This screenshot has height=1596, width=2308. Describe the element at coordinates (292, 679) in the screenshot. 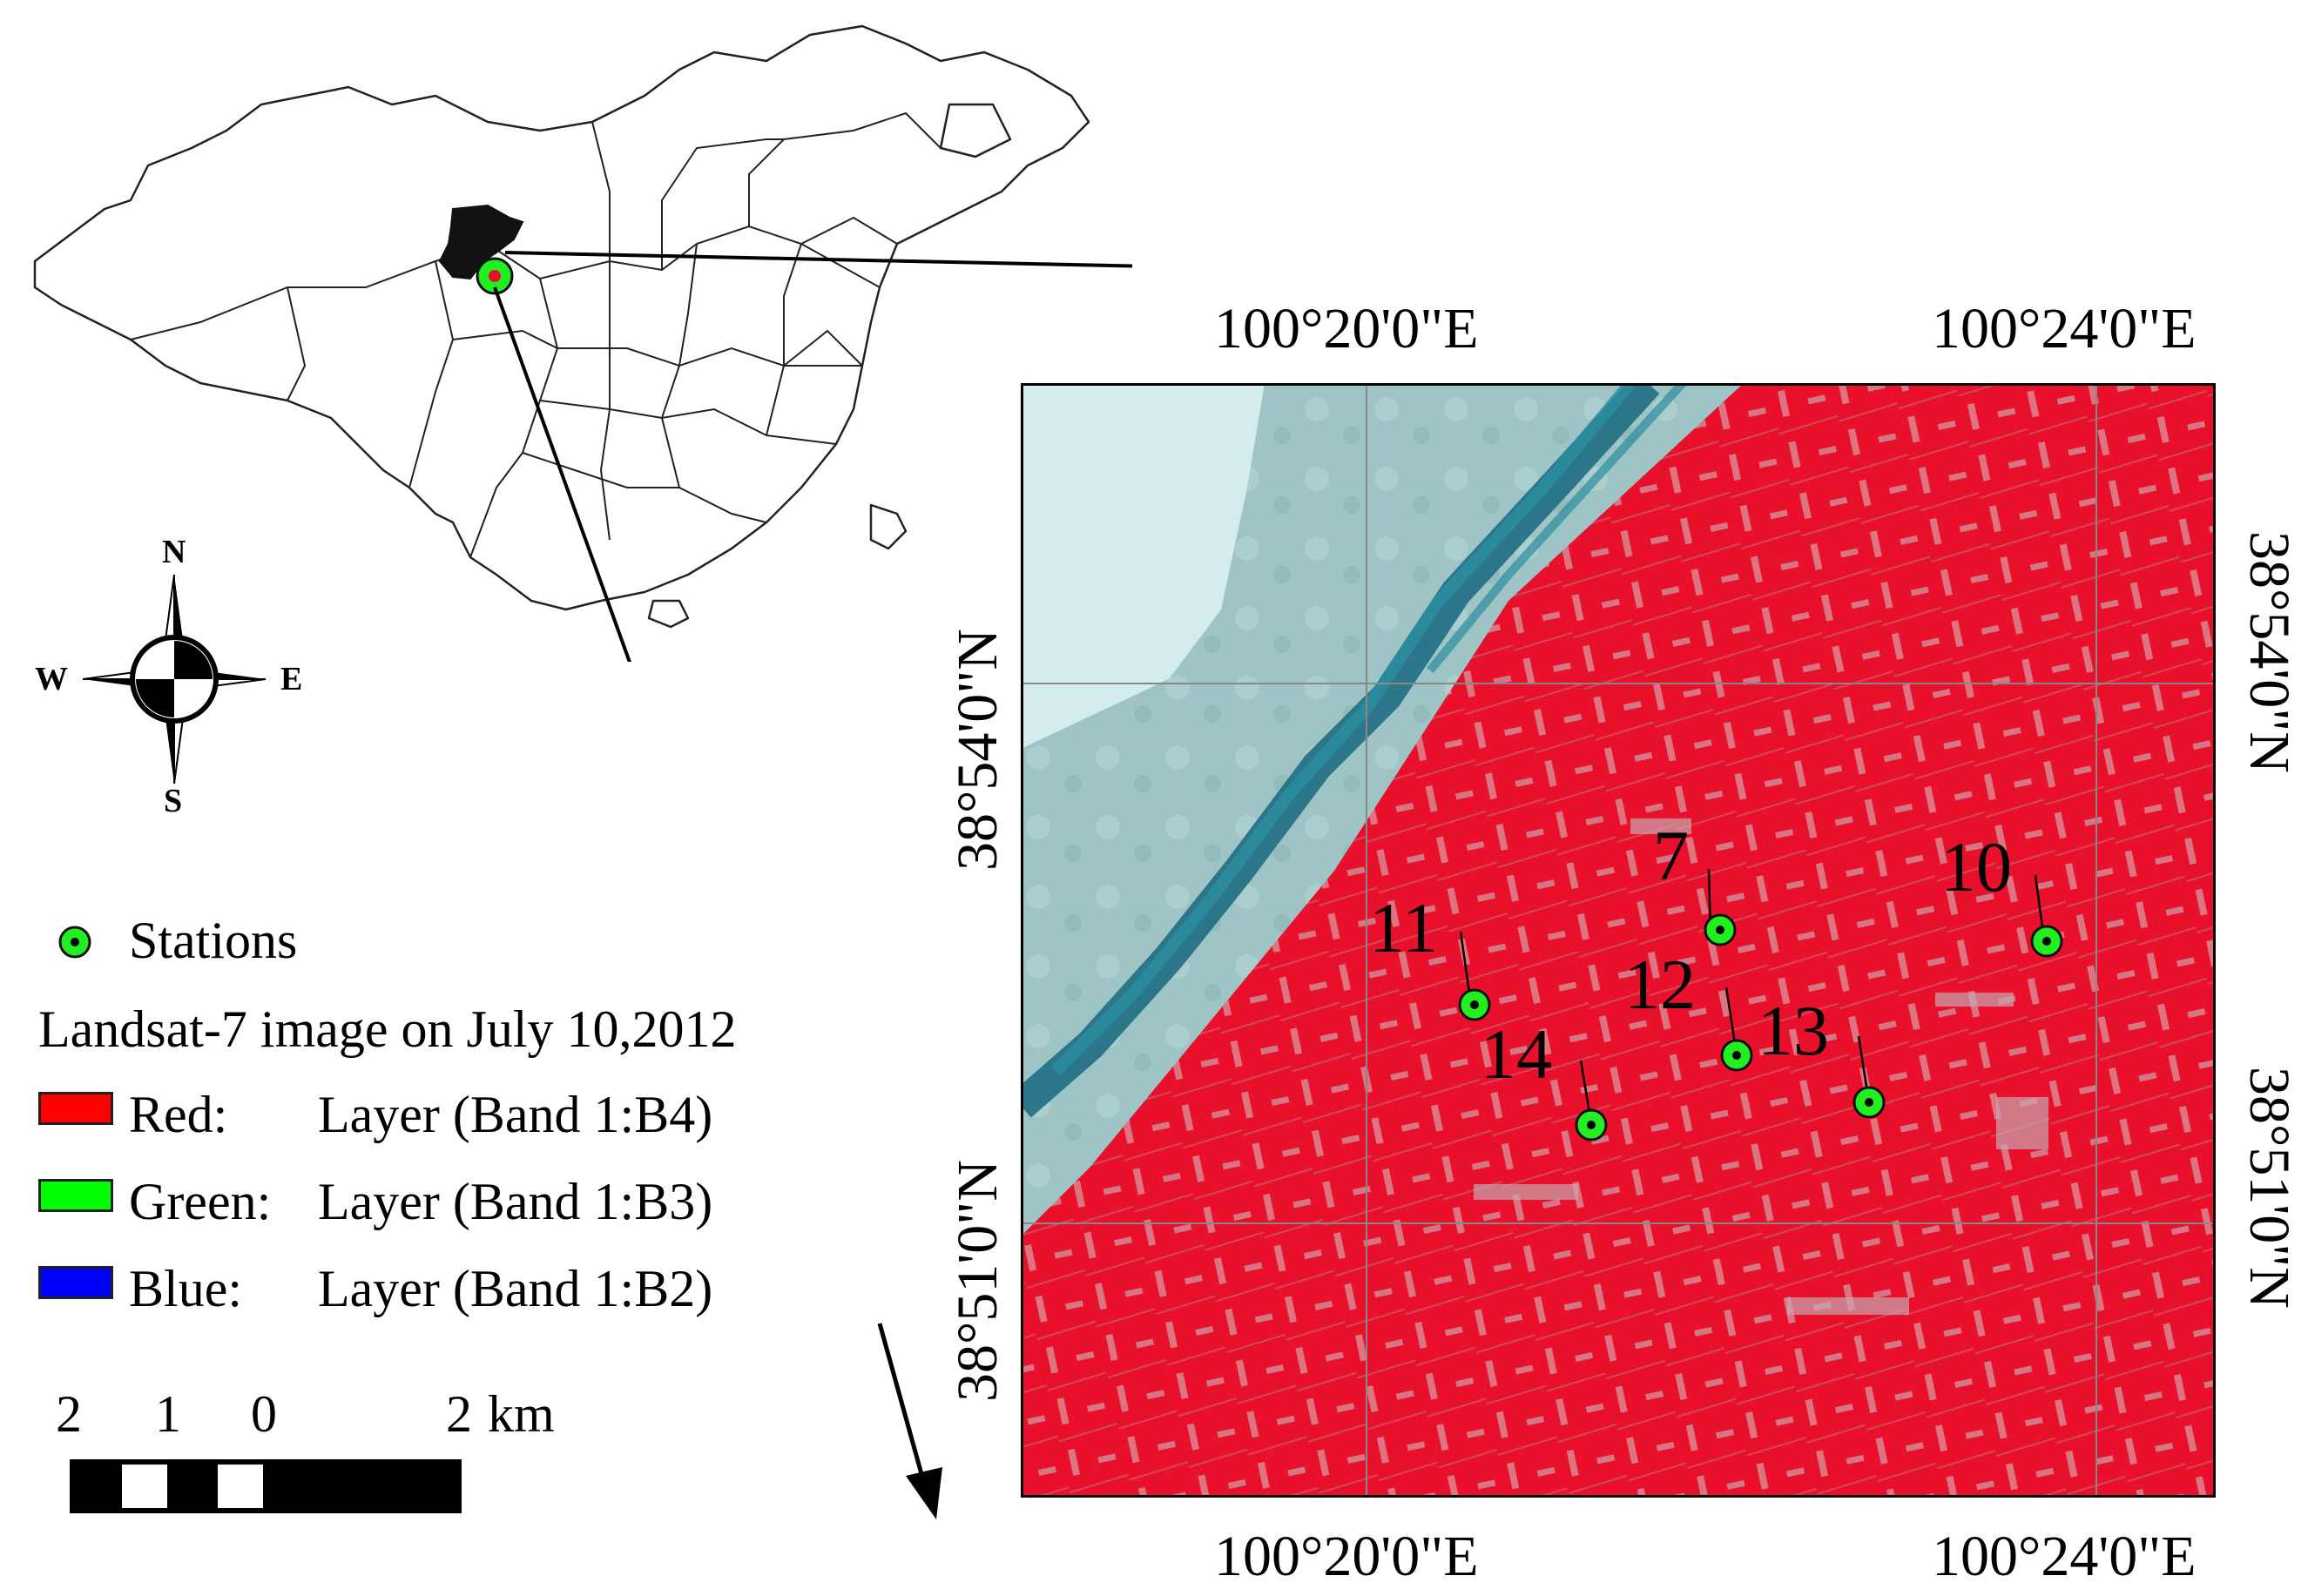

I see `compass-e: E` at that location.